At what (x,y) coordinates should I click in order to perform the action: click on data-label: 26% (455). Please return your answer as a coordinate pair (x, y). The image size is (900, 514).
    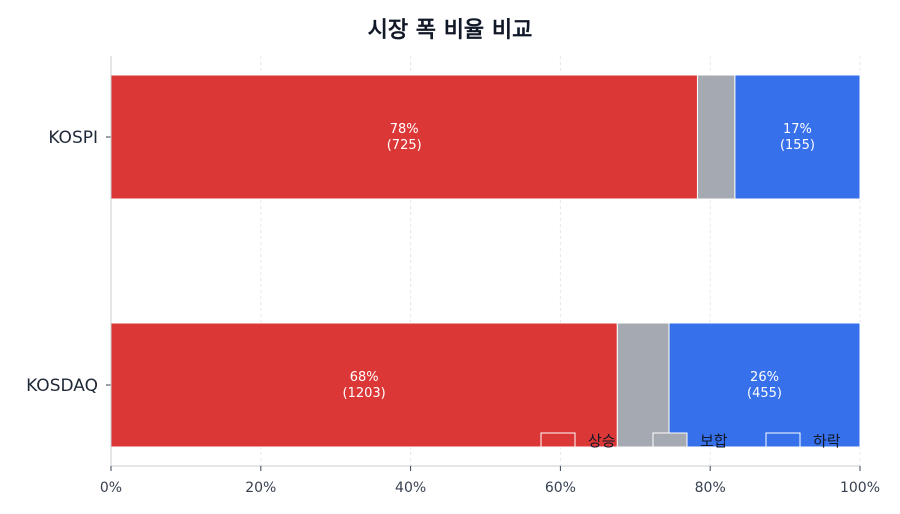
    Looking at the image, I should click on (764, 385).